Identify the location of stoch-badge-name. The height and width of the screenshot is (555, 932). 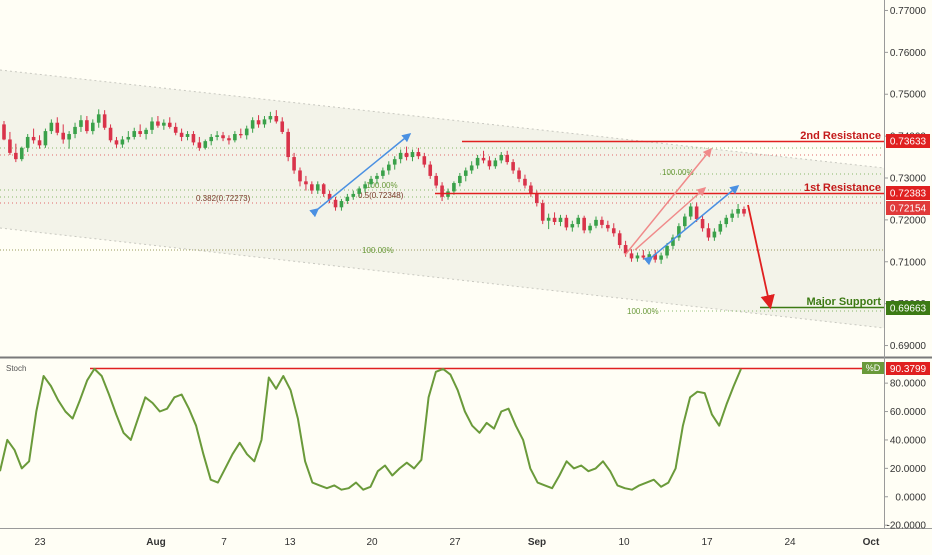
(873, 368).